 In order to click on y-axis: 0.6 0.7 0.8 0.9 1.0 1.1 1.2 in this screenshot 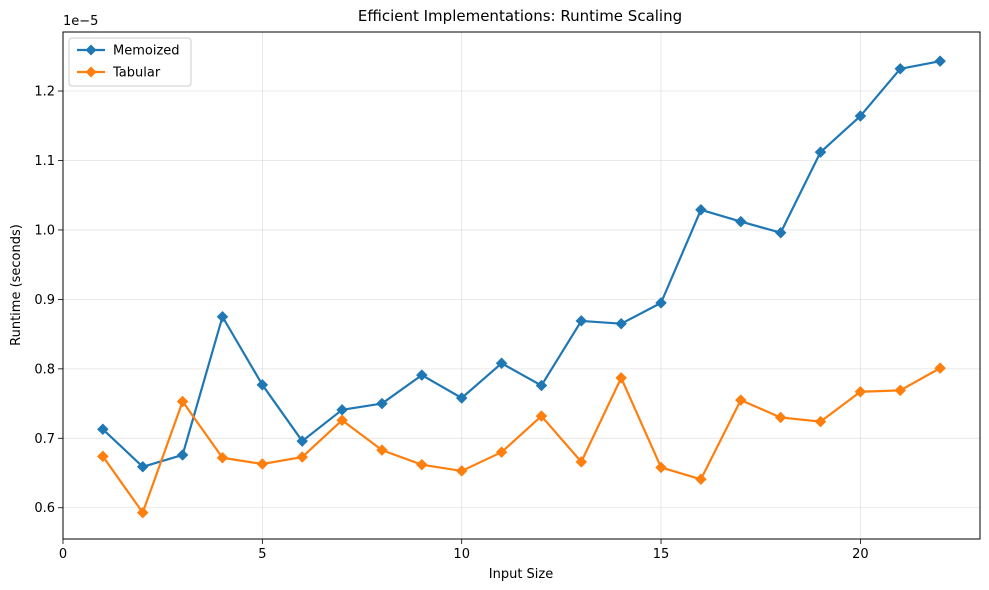, I will do `click(48, 300)`.